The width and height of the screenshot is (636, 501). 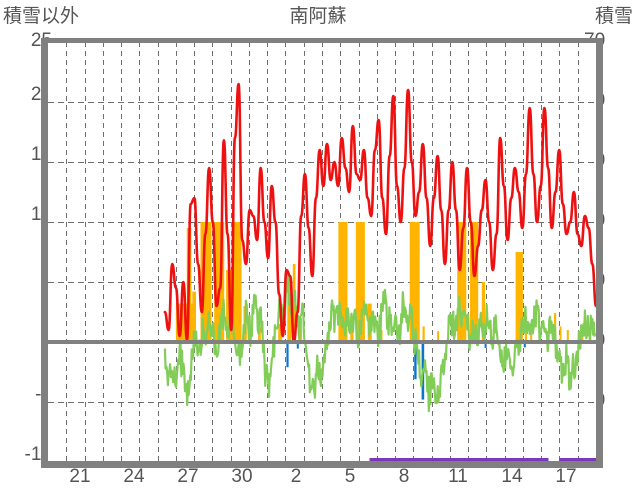 What do you see at coordinates (242, 476) in the screenshot?
I see `xtick-3: 30` at bounding box center [242, 476].